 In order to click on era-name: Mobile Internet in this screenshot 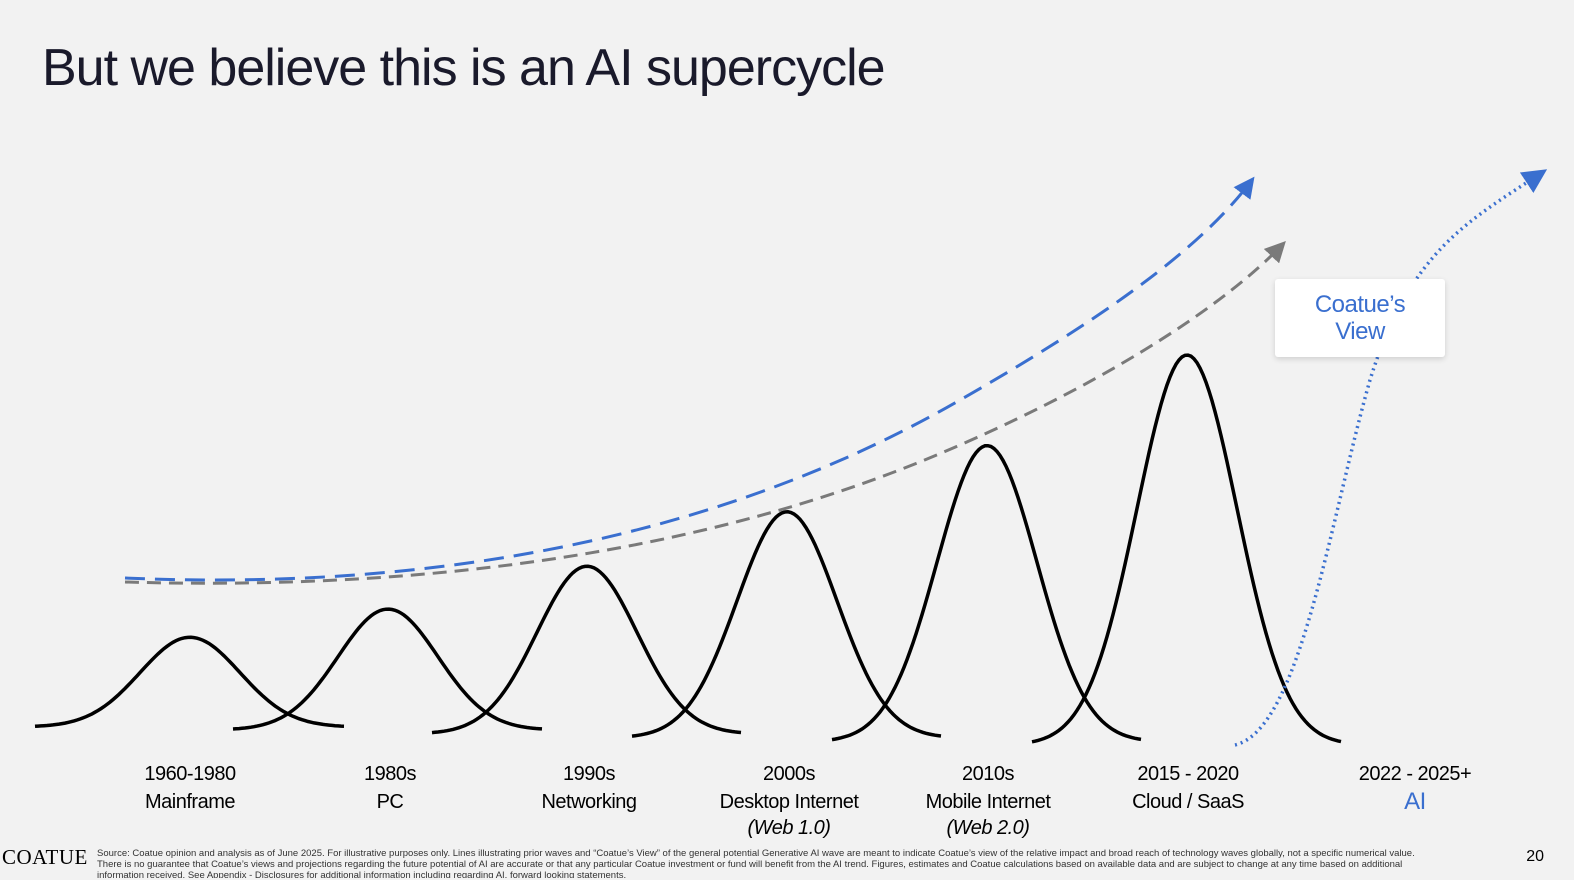, I will do `click(988, 802)`.